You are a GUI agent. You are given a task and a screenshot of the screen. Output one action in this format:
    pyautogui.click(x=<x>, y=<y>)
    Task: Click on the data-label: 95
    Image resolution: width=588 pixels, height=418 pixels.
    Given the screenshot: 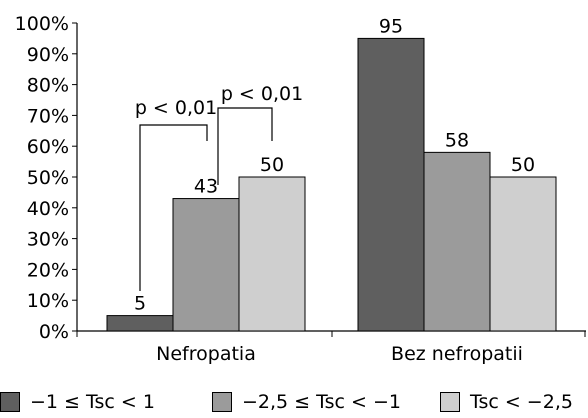 What is the action you would take?
    pyautogui.click(x=391, y=26)
    